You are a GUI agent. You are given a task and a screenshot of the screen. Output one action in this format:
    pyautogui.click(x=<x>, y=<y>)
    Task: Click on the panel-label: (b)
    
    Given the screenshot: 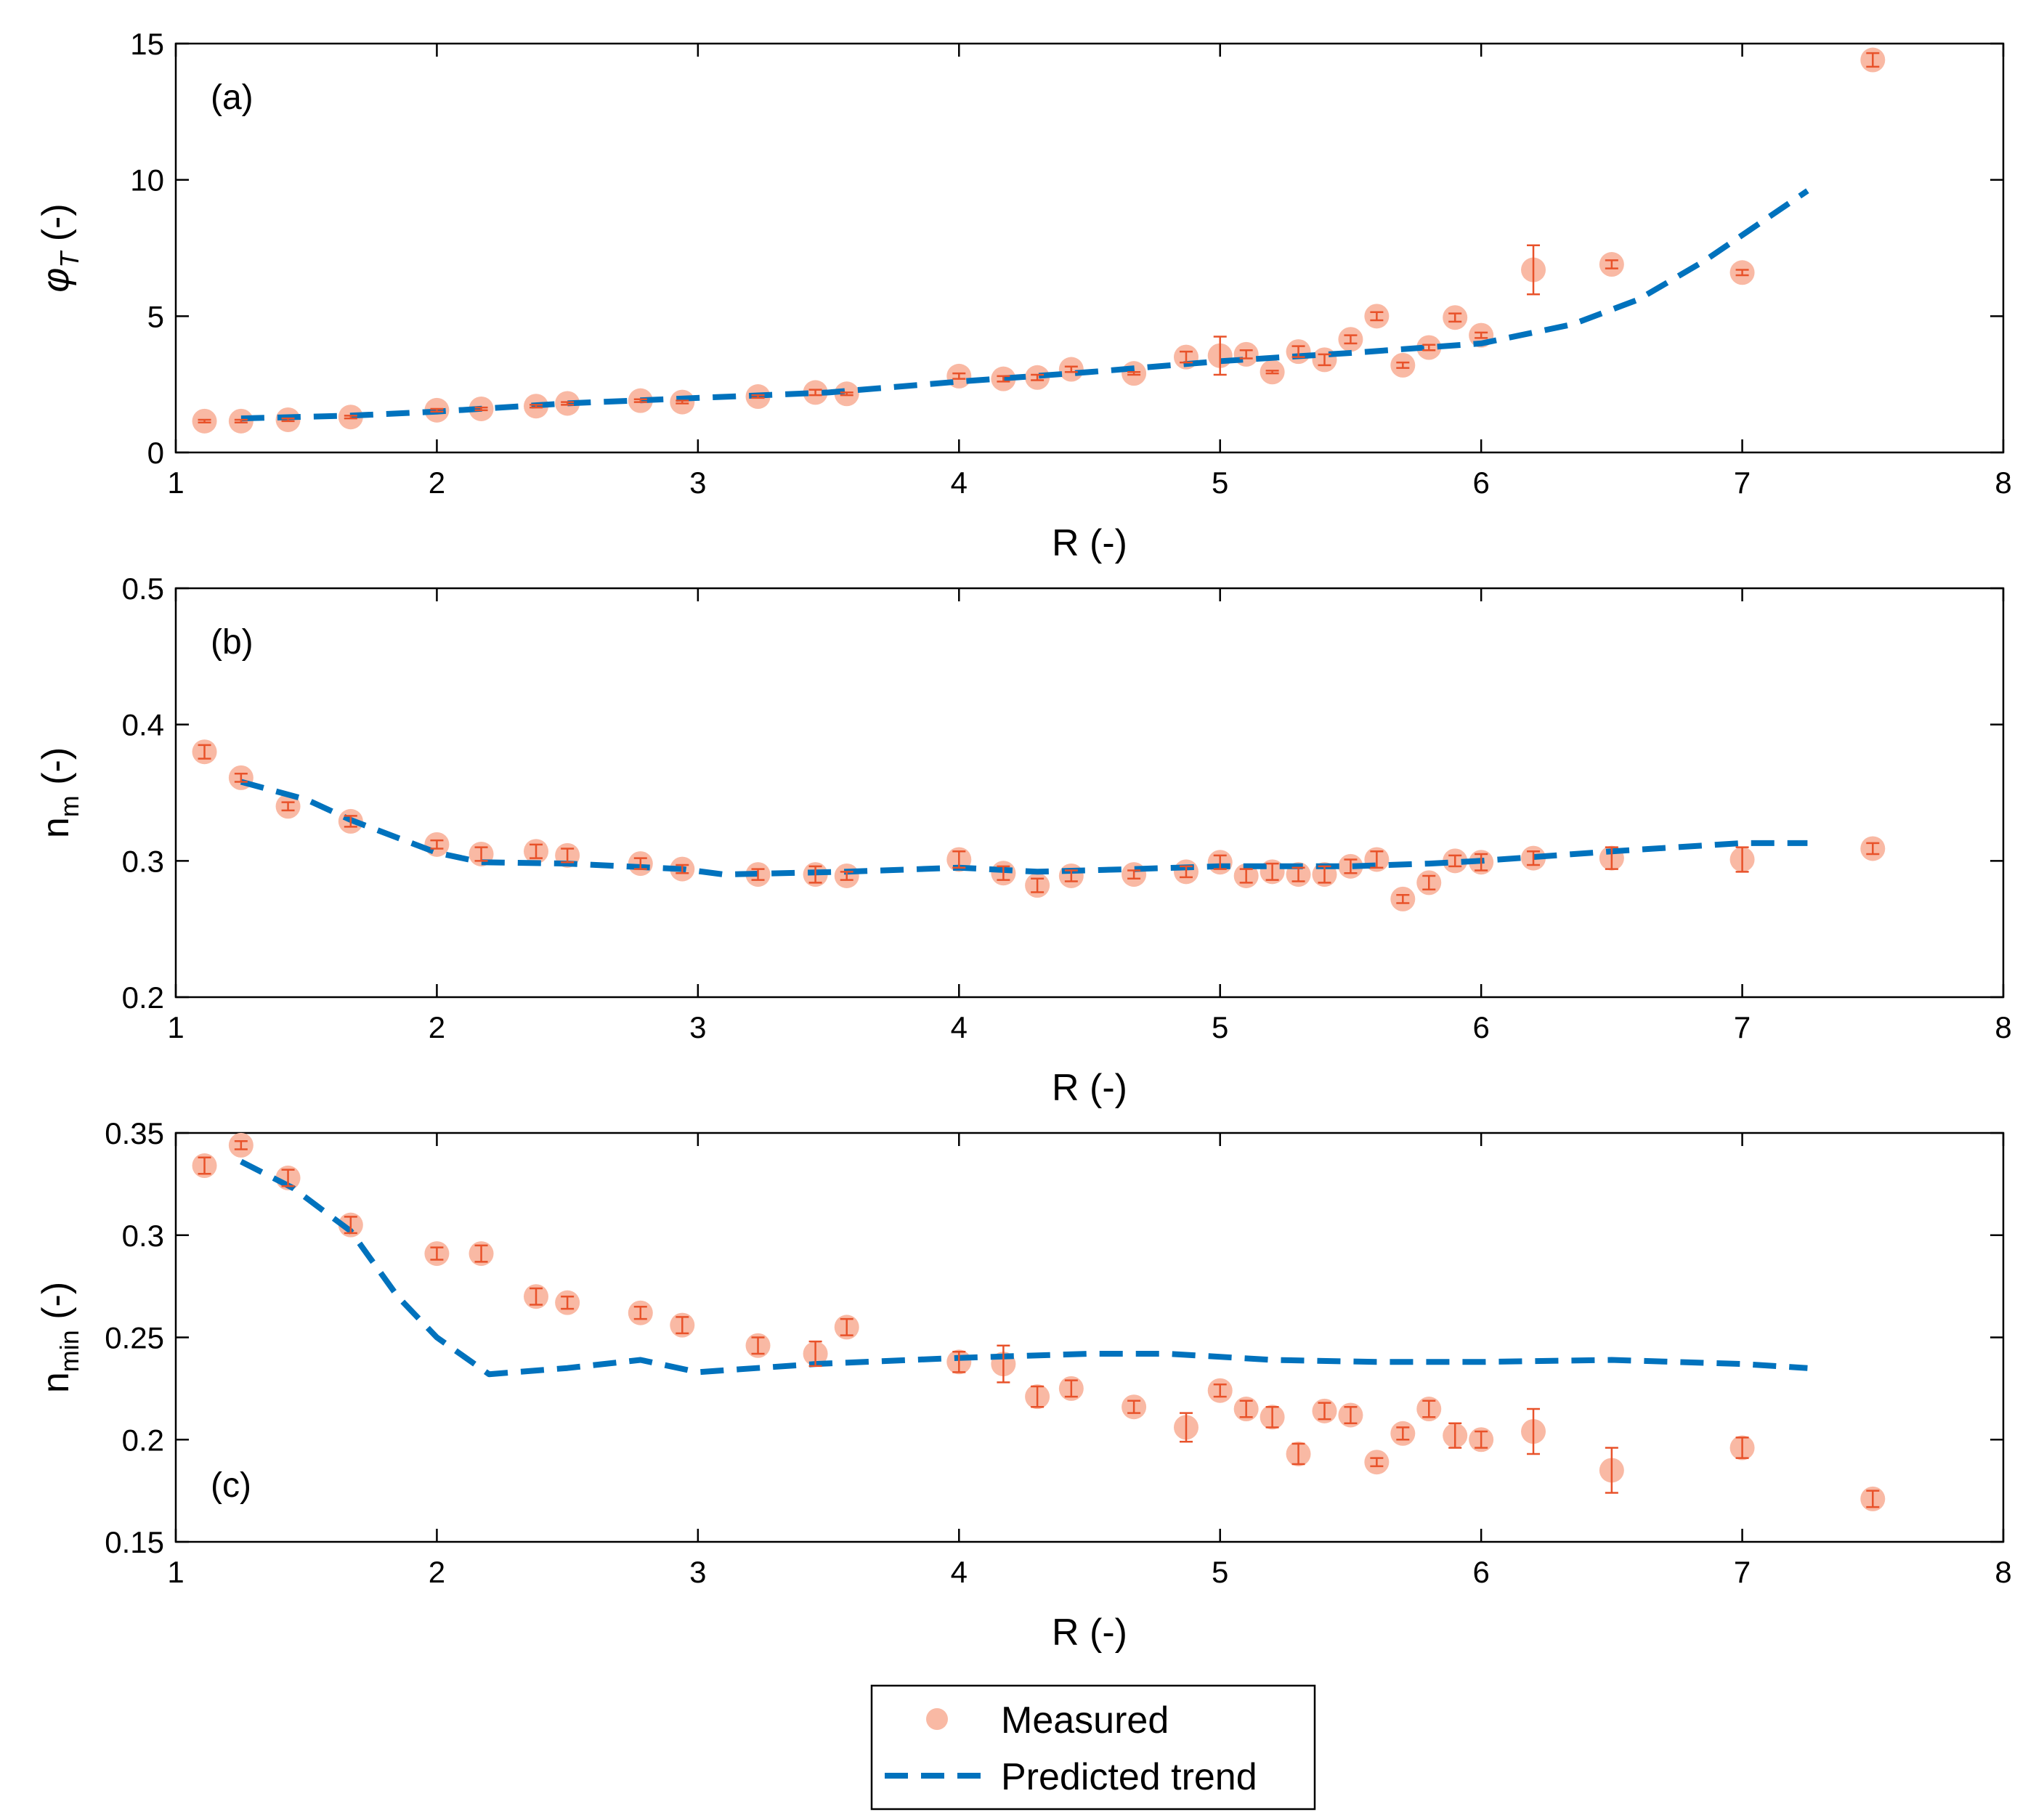 What is the action you would take?
    pyautogui.click(x=232, y=642)
    